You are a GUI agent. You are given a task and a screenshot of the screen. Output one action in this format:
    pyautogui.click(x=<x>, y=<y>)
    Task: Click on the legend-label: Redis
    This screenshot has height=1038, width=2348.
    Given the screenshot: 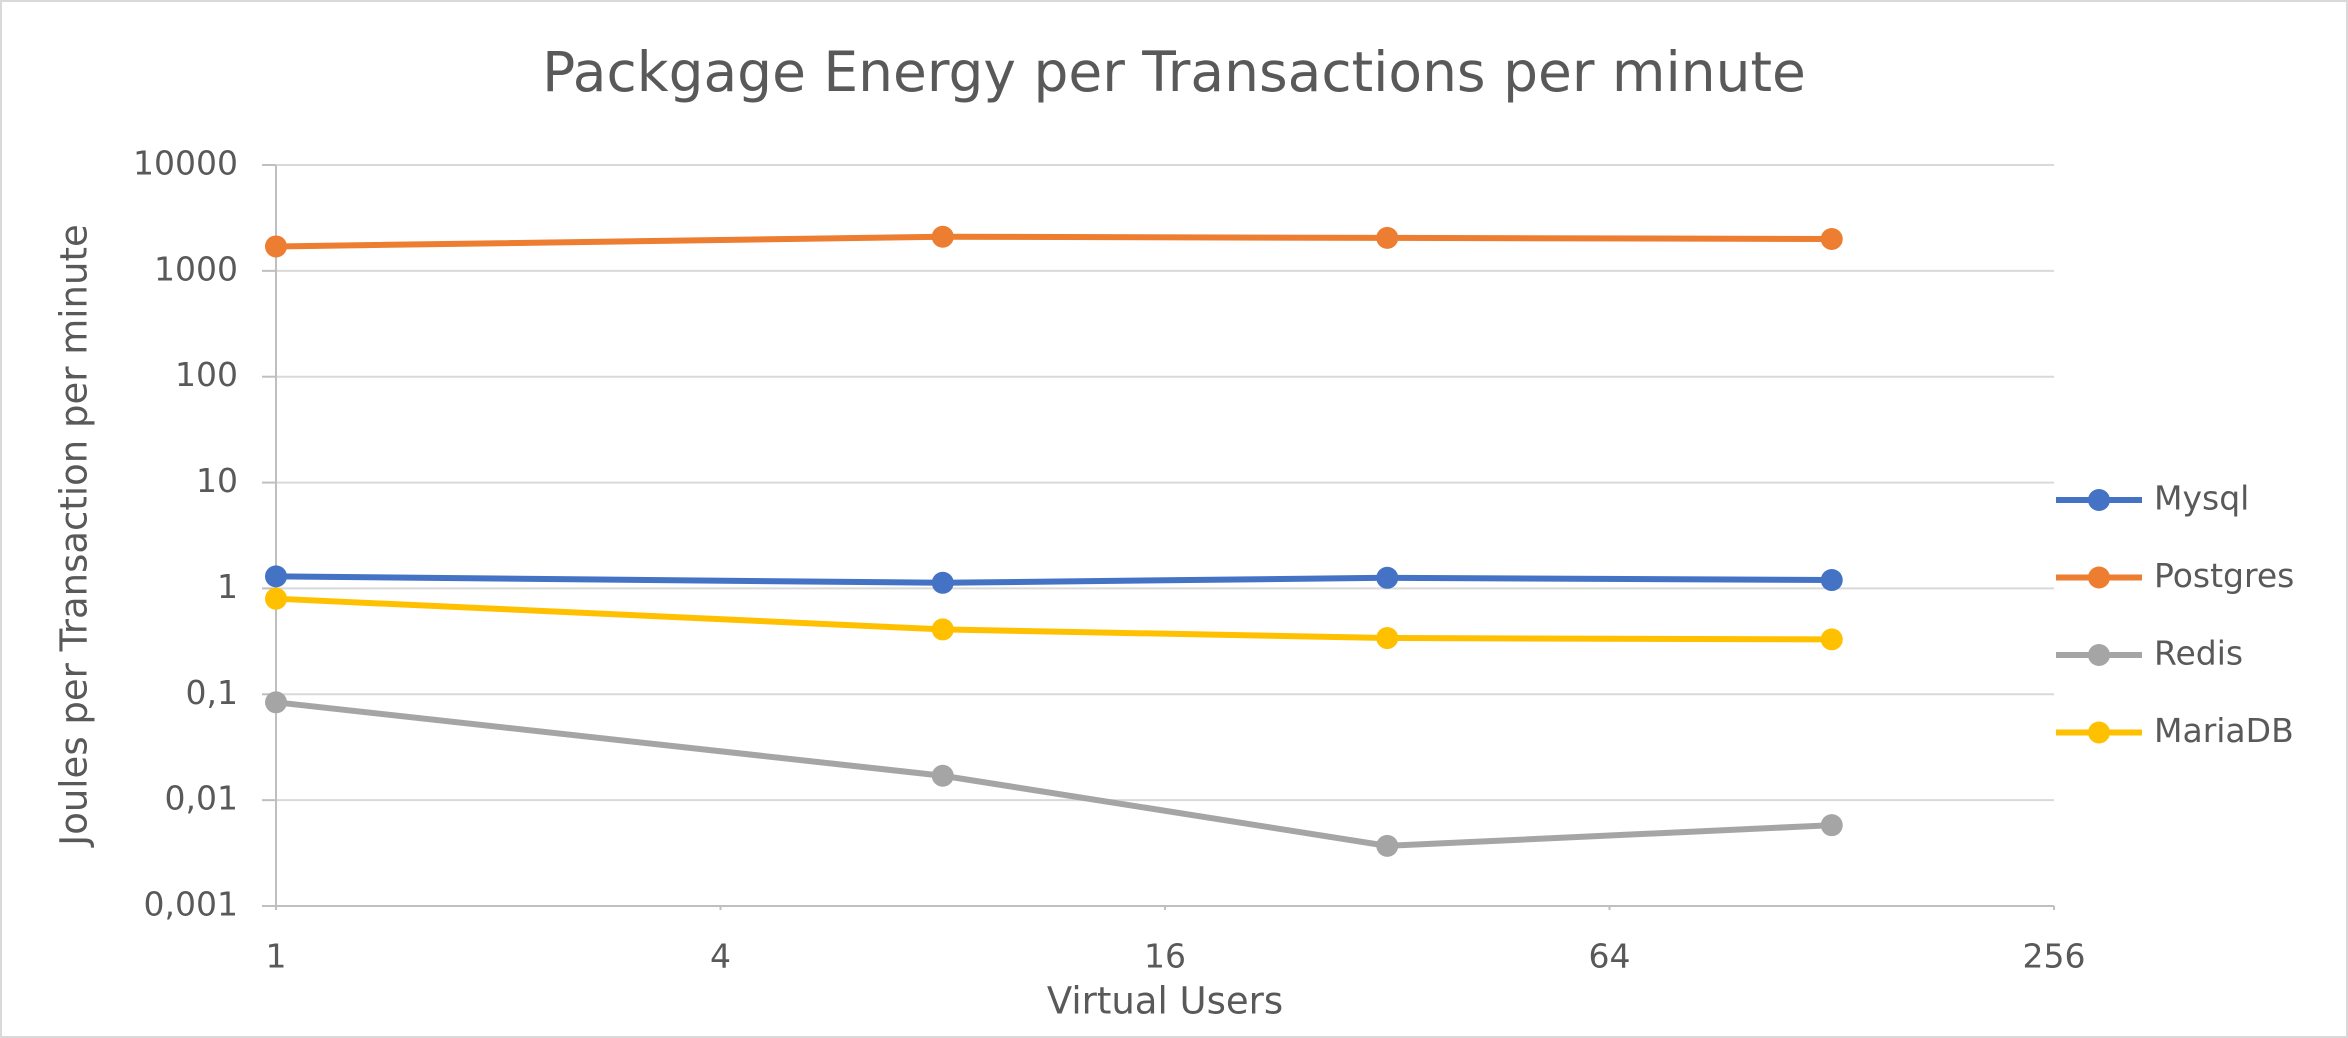 What is the action you would take?
    pyautogui.click(x=2198, y=653)
    